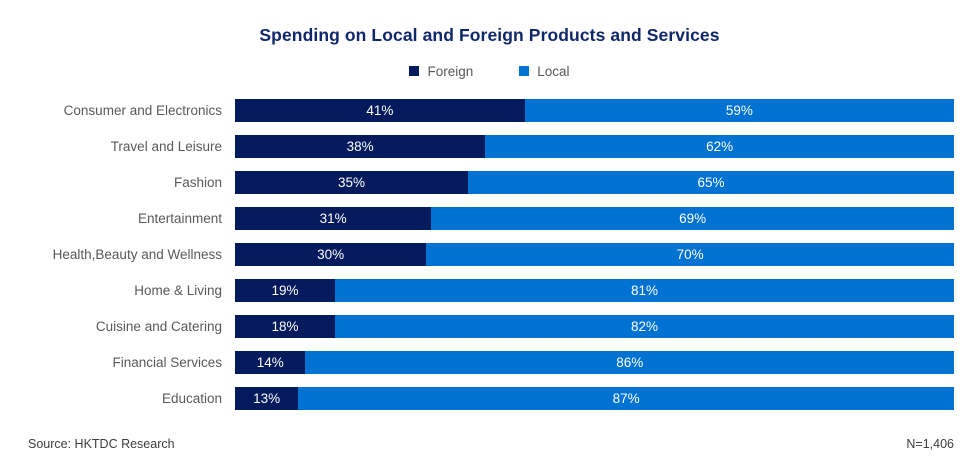 The height and width of the screenshot is (460, 979). Describe the element at coordinates (930, 444) in the screenshot. I see `sample-size-note: N=1,406` at that location.